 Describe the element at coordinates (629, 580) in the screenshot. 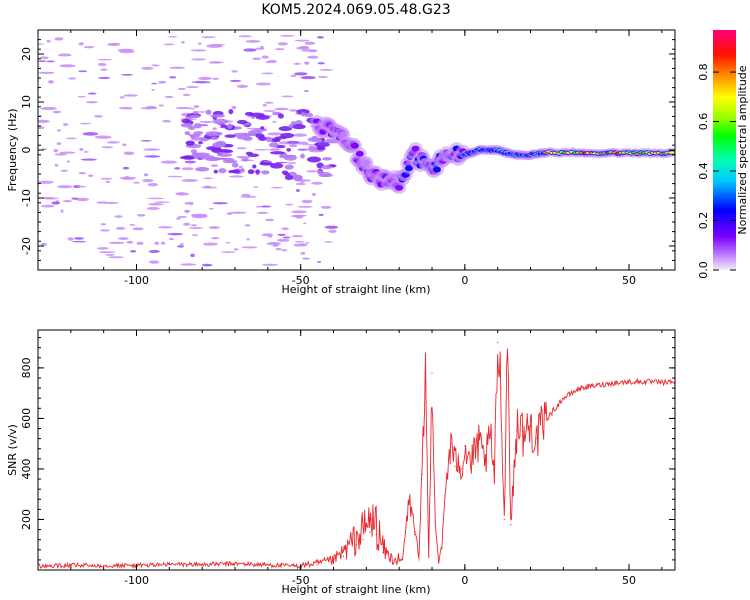

I see `x-tick-label: 50` at that location.